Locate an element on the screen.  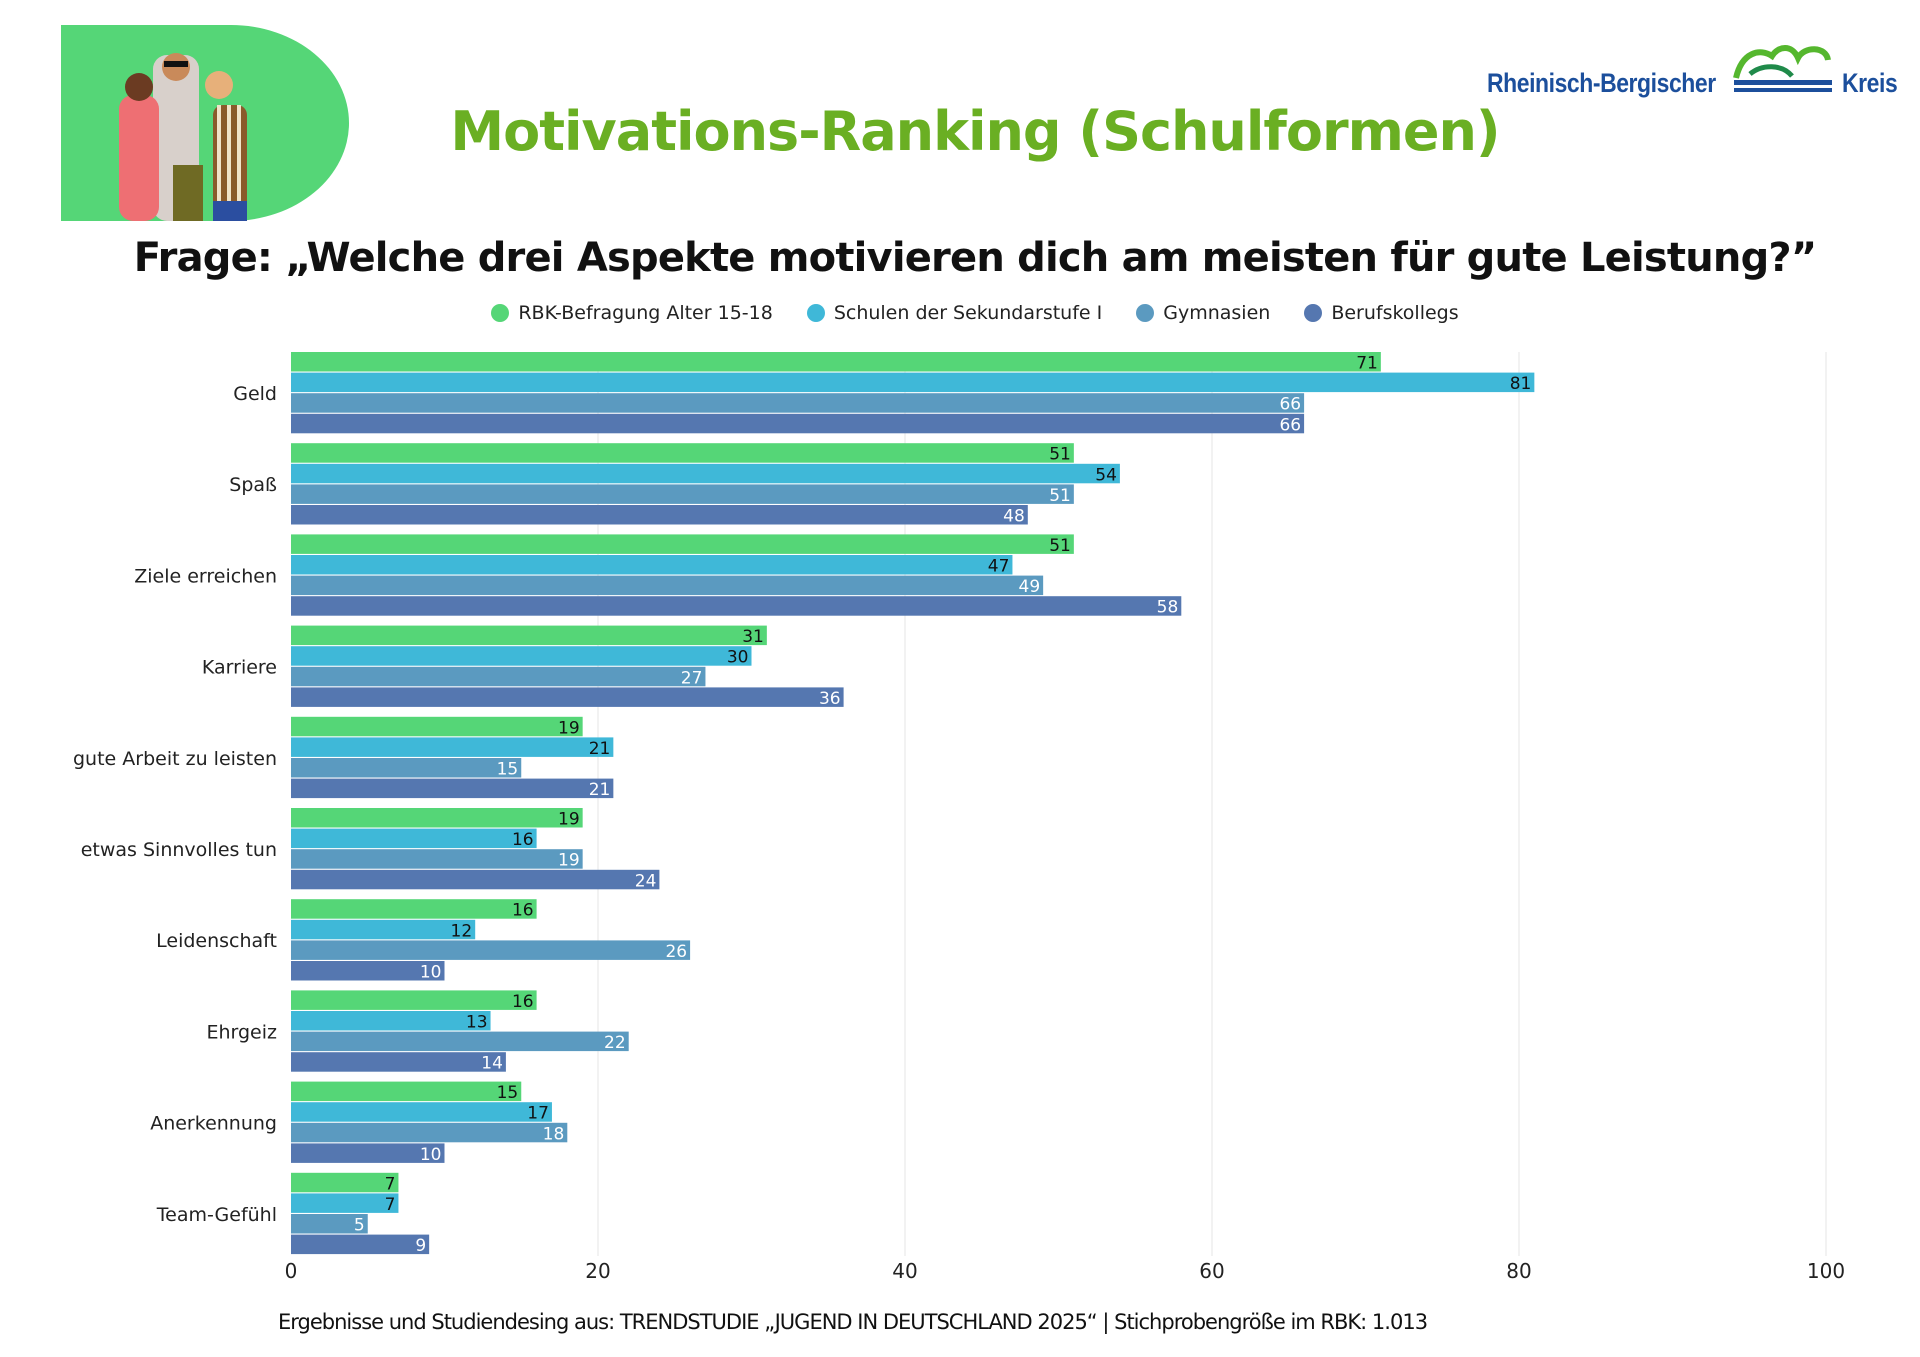
category-label: Team-Gefühl is located at coordinates (216, 1215).